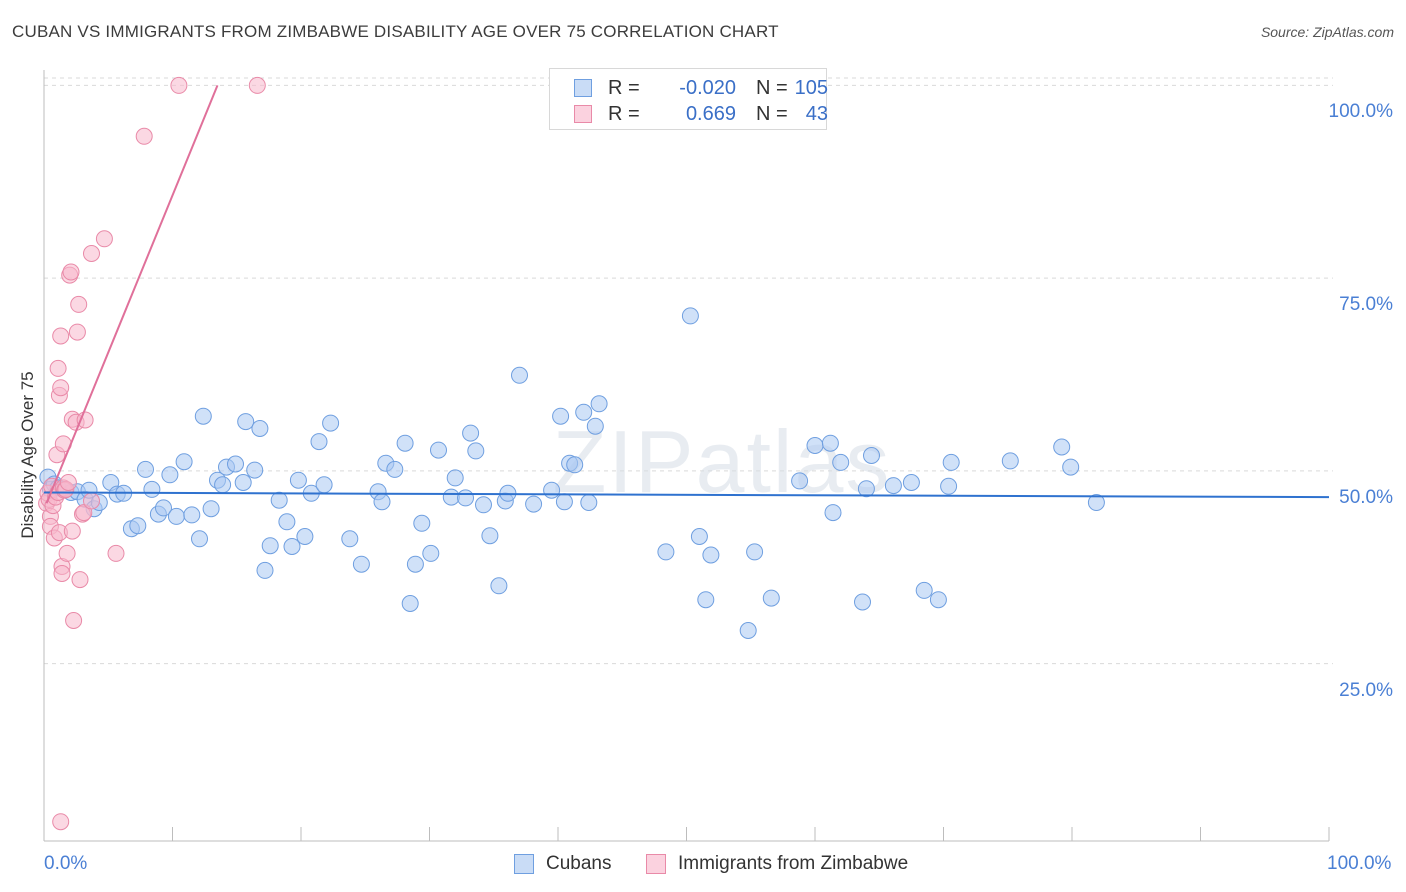 The width and height of the screenshot is (1406, 892). I want to click on zimbabwe-points, so click(152, 453).